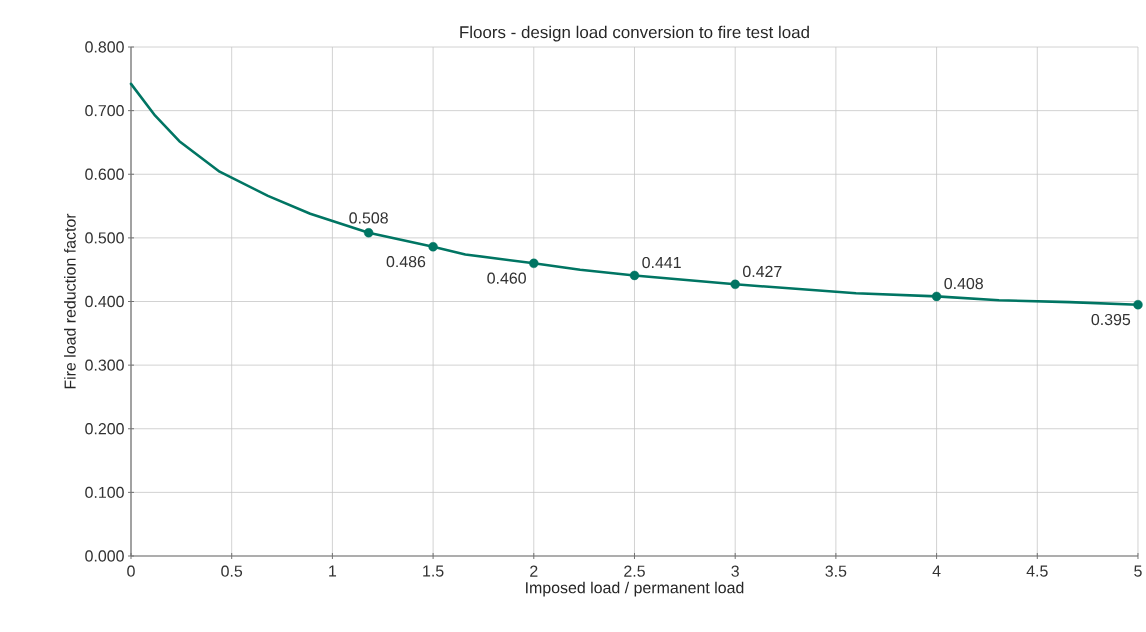 The width and height of the screenshot is (1146, 632). I want to click on y-tick-label: 0.400, so click(104, 301).